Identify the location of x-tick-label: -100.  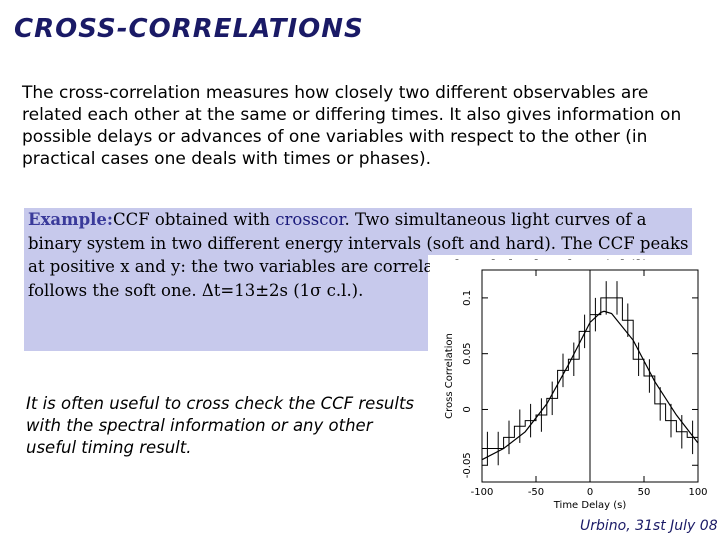
(482, 492).